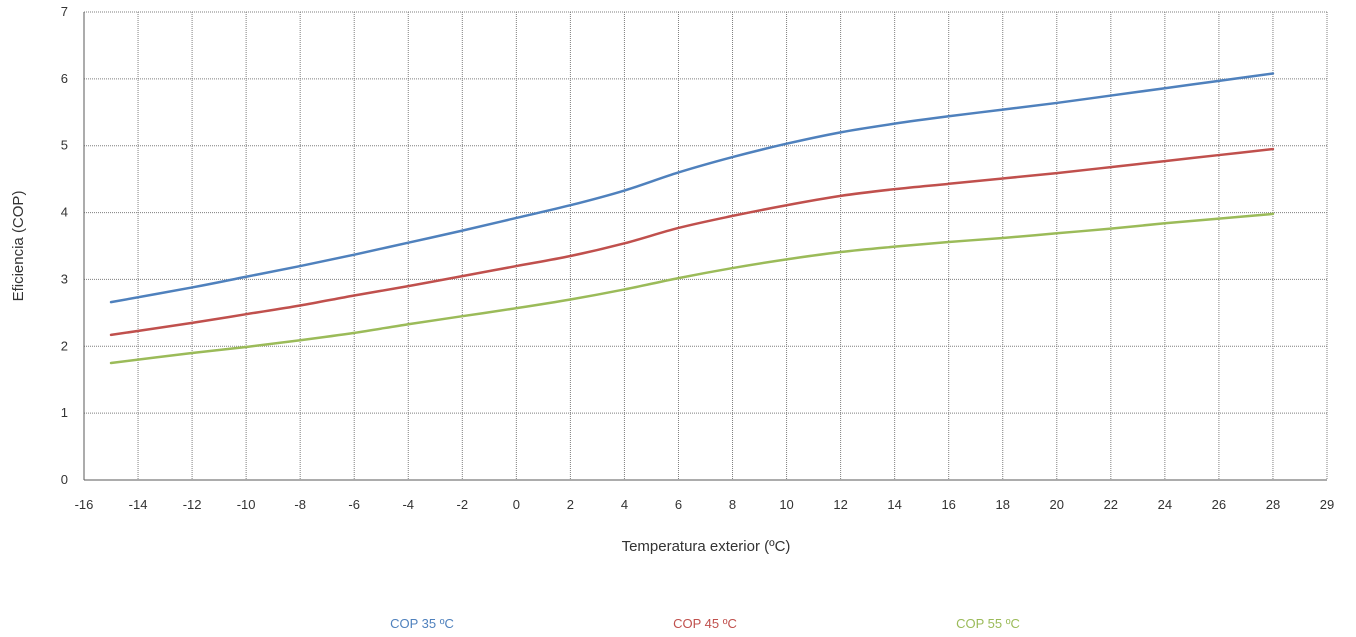 The image size is (1356, 637). Describe the element at coordinates (64, 78) in the screenshot. I see `y-tick-label: 6` at that location.